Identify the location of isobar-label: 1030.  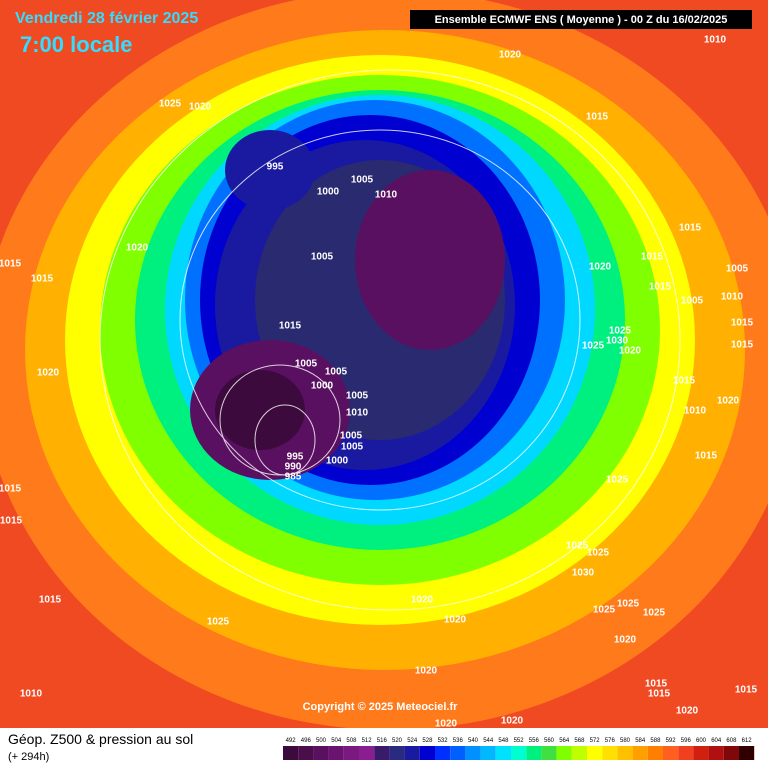
(617, 341).